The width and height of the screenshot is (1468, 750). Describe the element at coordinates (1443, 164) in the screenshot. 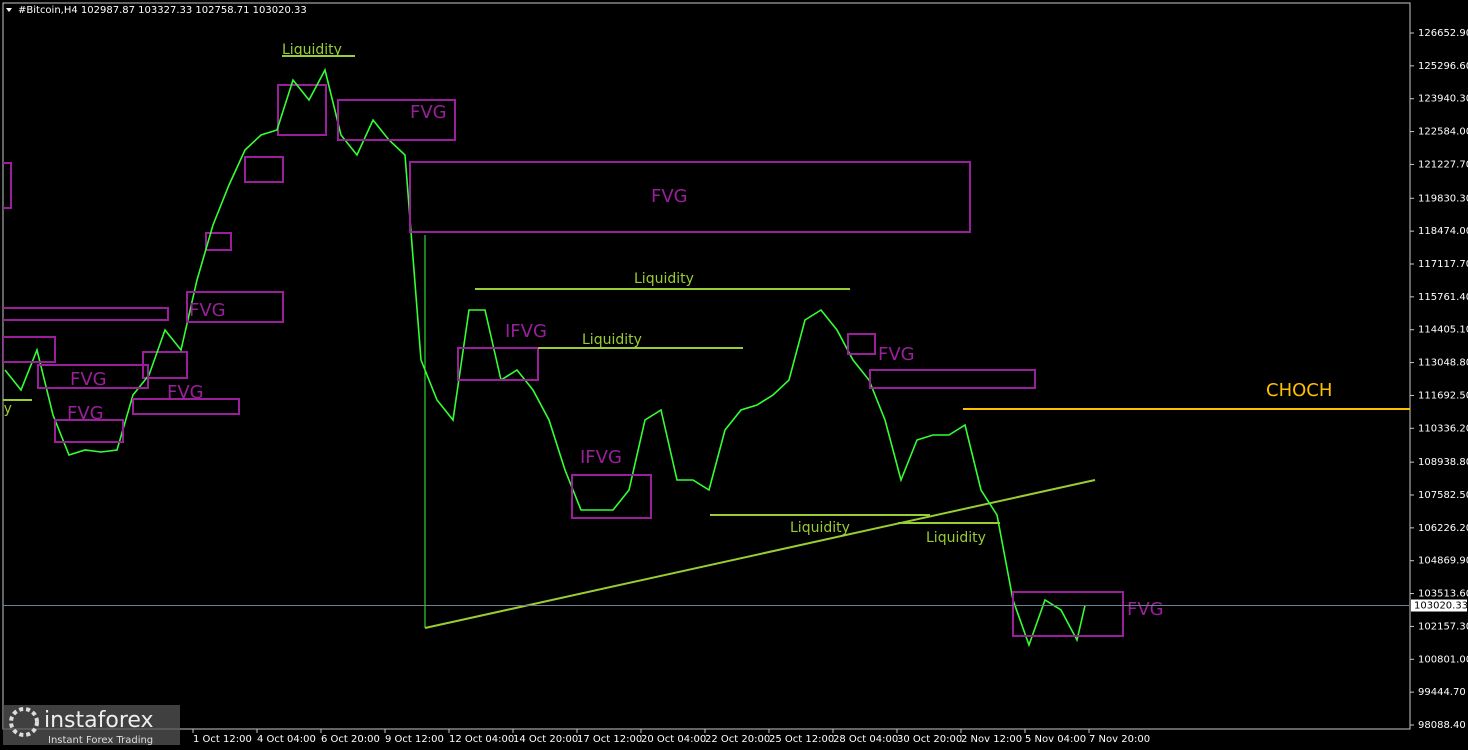

I see `y-tick-label: 121227.70` at that location.